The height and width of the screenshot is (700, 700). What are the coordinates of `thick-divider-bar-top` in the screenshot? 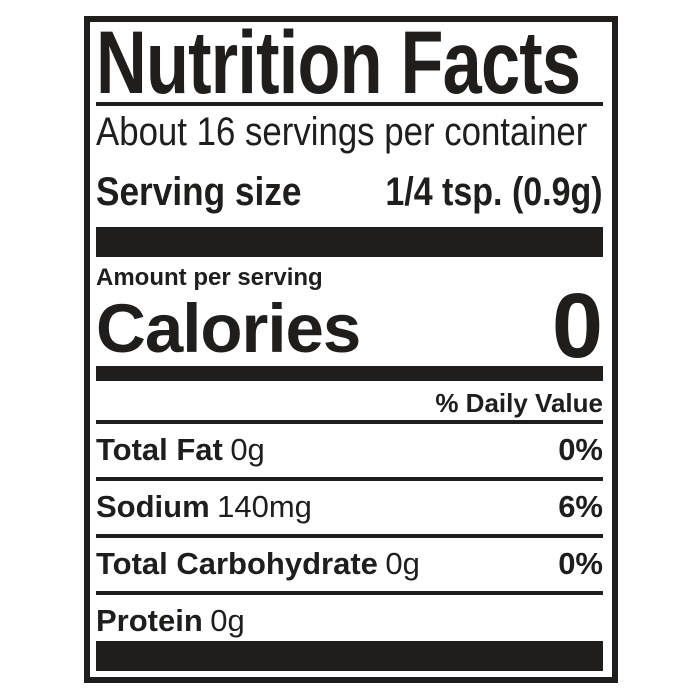 It's located at (349, 242).